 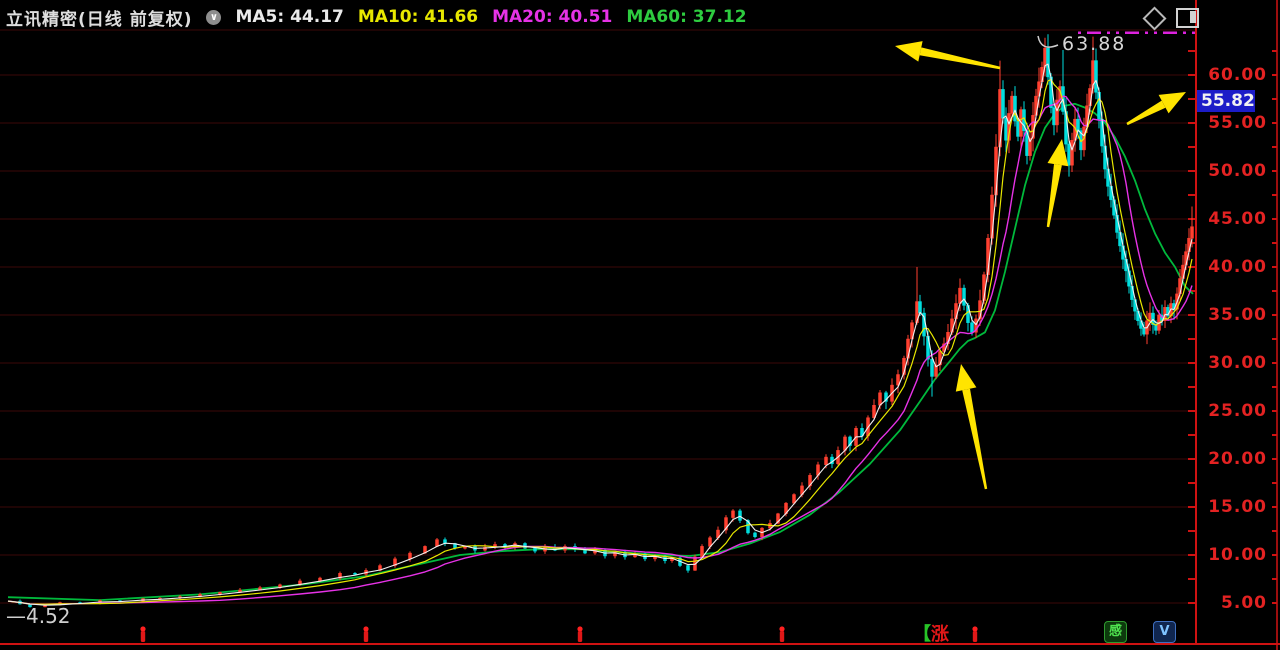 I want to click on y-axis-label: 35.00, so click(x=1237, y=315).